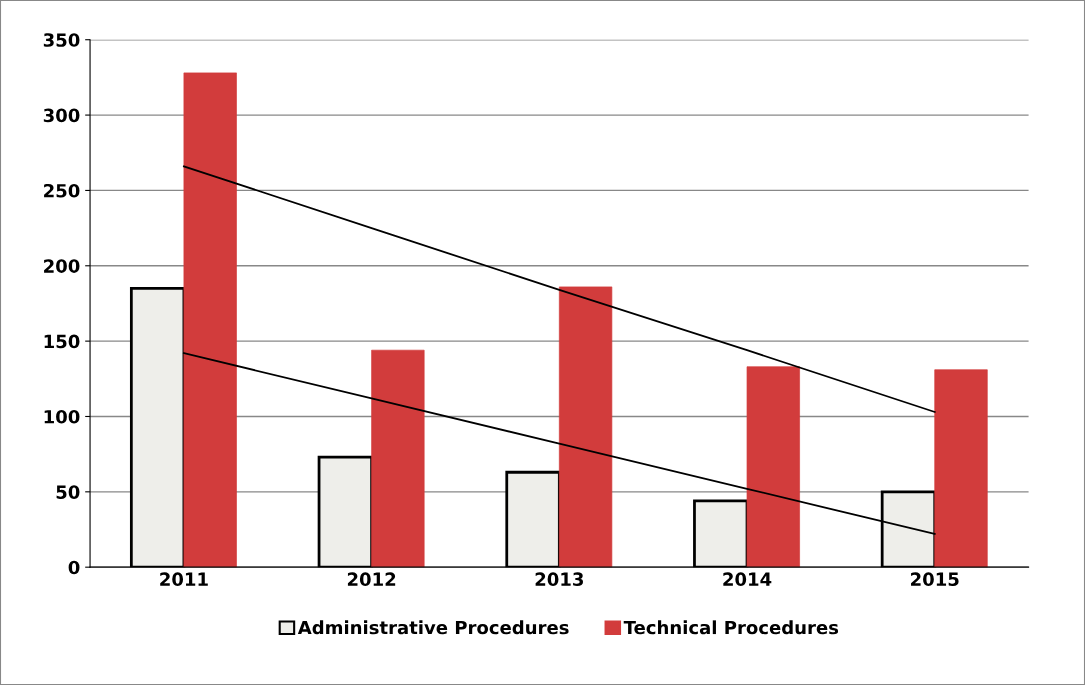 This screenshot has height=685, width=1085. I want to click on x-tick-label: 2013, so click(559, 579).